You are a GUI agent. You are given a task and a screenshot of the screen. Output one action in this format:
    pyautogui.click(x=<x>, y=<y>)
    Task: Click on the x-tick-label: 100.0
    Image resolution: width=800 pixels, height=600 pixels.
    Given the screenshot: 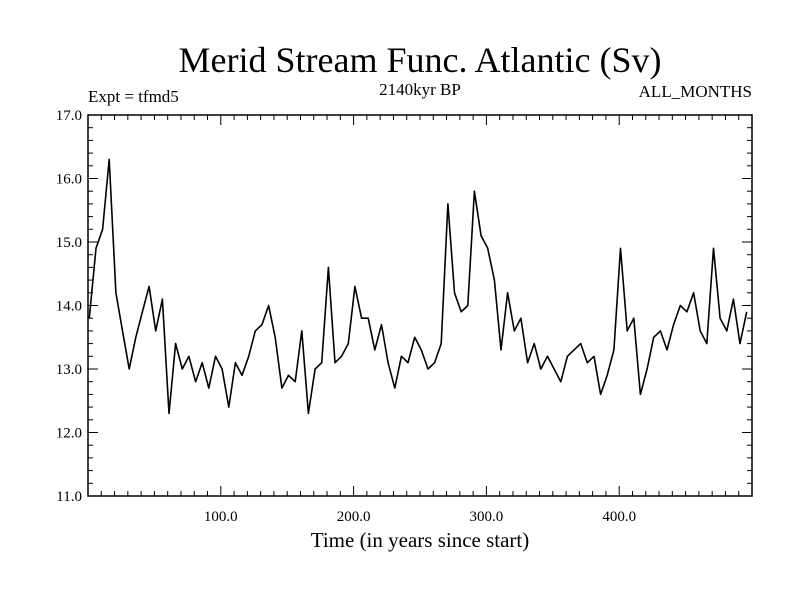 What is the action you would take?
    pyautogui.click(x=221, y=517)
    